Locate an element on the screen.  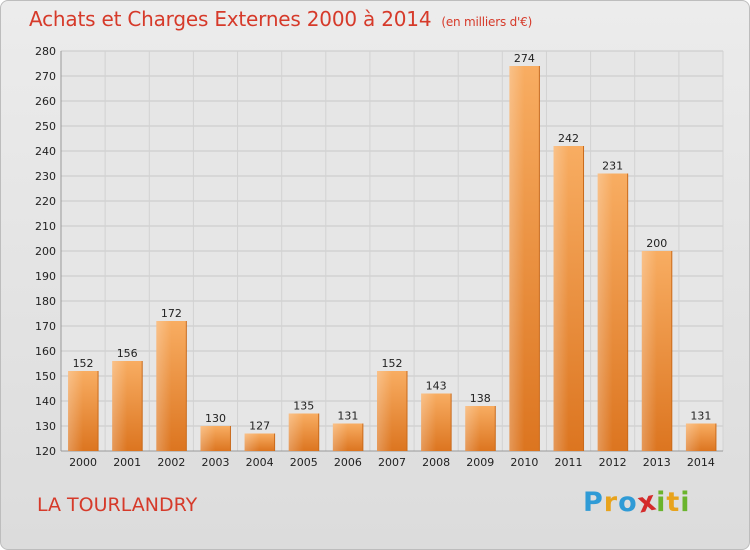
proxiti-logo: Proxiti is located at coordinates (637, 502).